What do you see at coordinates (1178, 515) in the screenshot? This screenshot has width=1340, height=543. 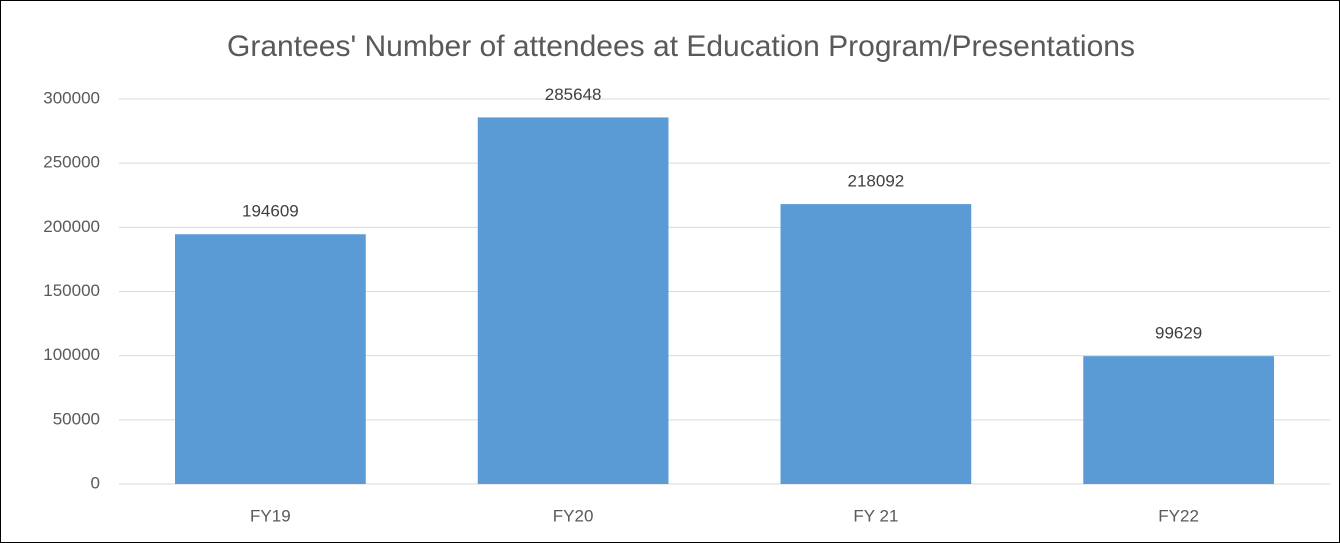 I see `x-tick-label: FY22` at bounding box center [1178, 515].